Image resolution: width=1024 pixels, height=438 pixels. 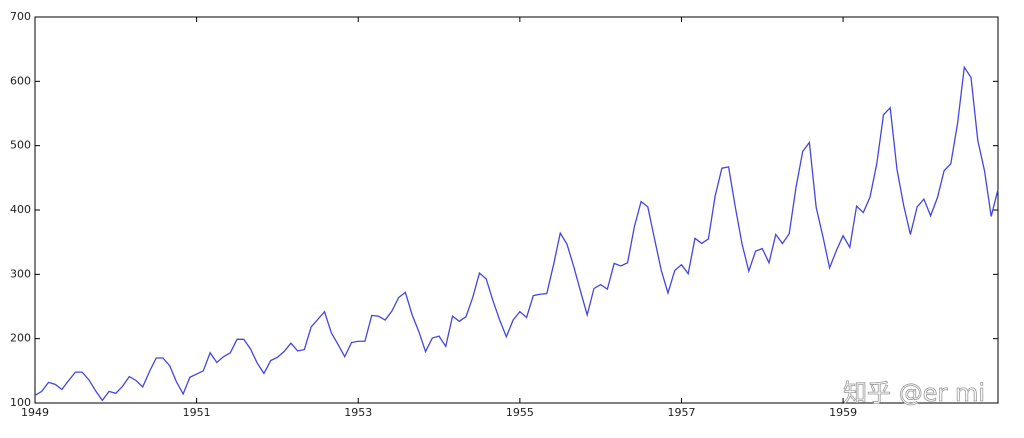 What do you see at coordinates (914, 393) in the screenshot?
I see `watermark: 知乎 @er mi` at bounding box center [914, 393].